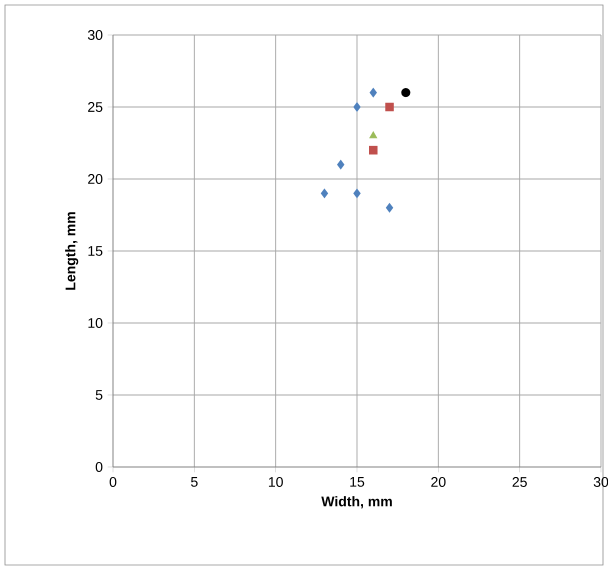  What do you see at coordinates (194, 482) in the screenshot?
I see `x-tick-label: 5` at bounding box center [194, 482].